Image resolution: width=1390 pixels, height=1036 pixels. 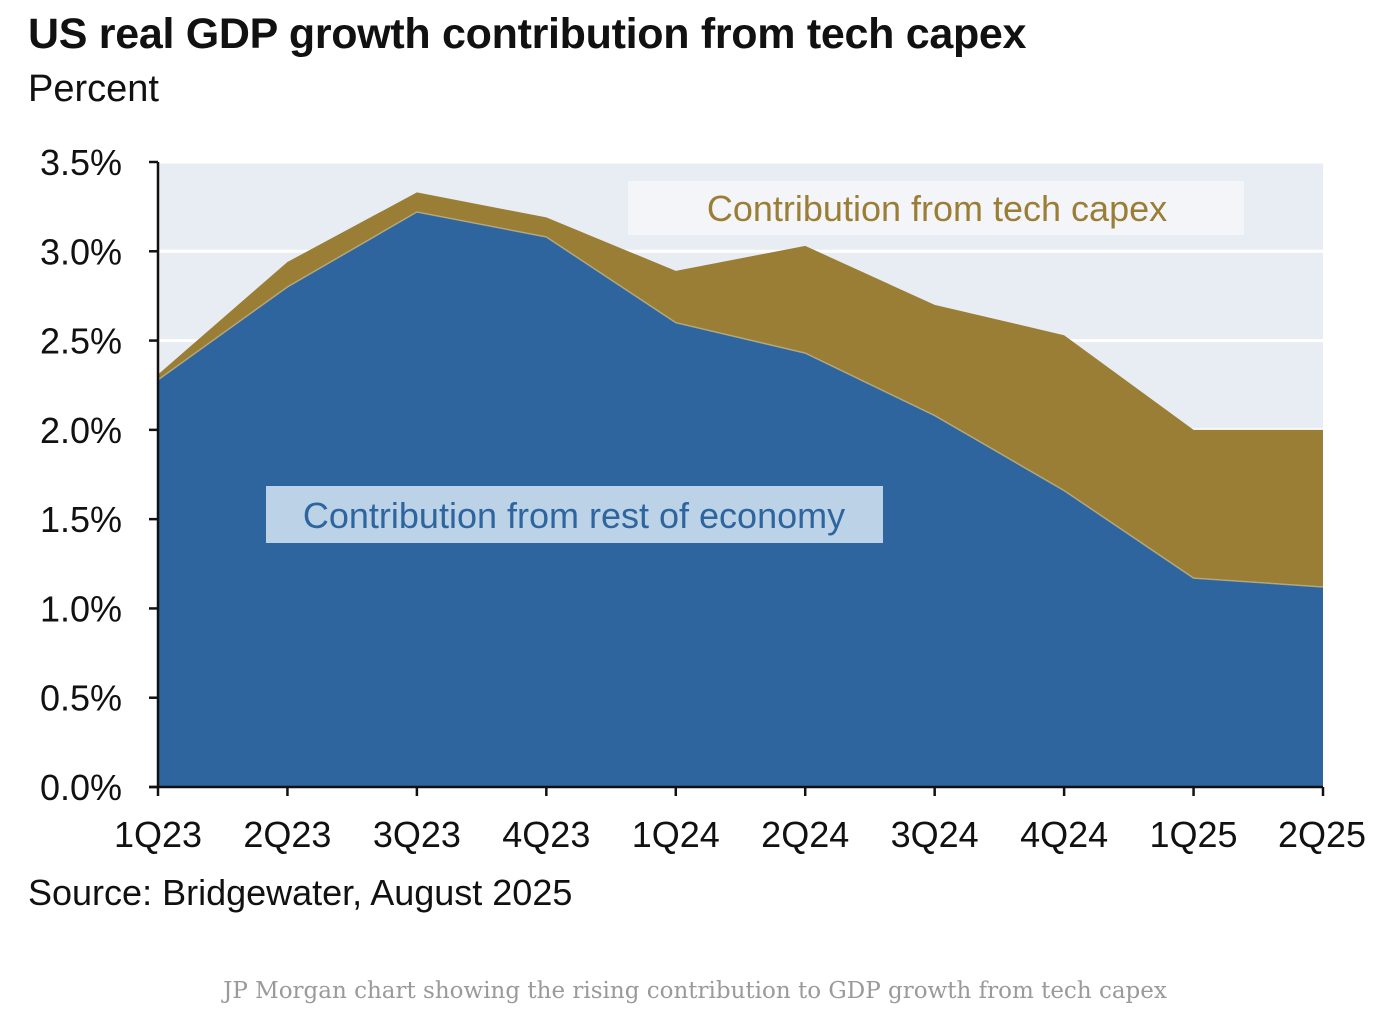 I want to click on x-tick-label-5: 2Q24, so click(x=805, y=834).